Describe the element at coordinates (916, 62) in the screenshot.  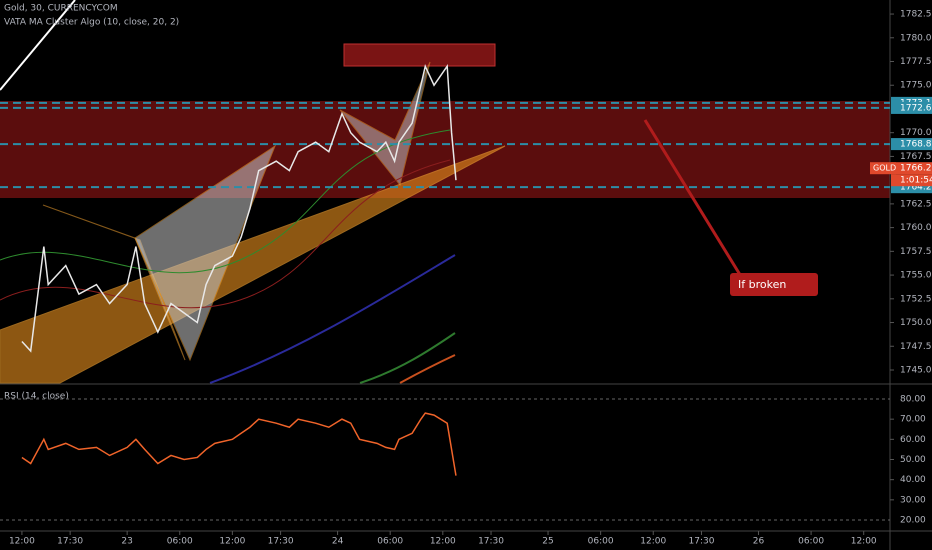
I see `y-tick-label: 1777.50` at that location.